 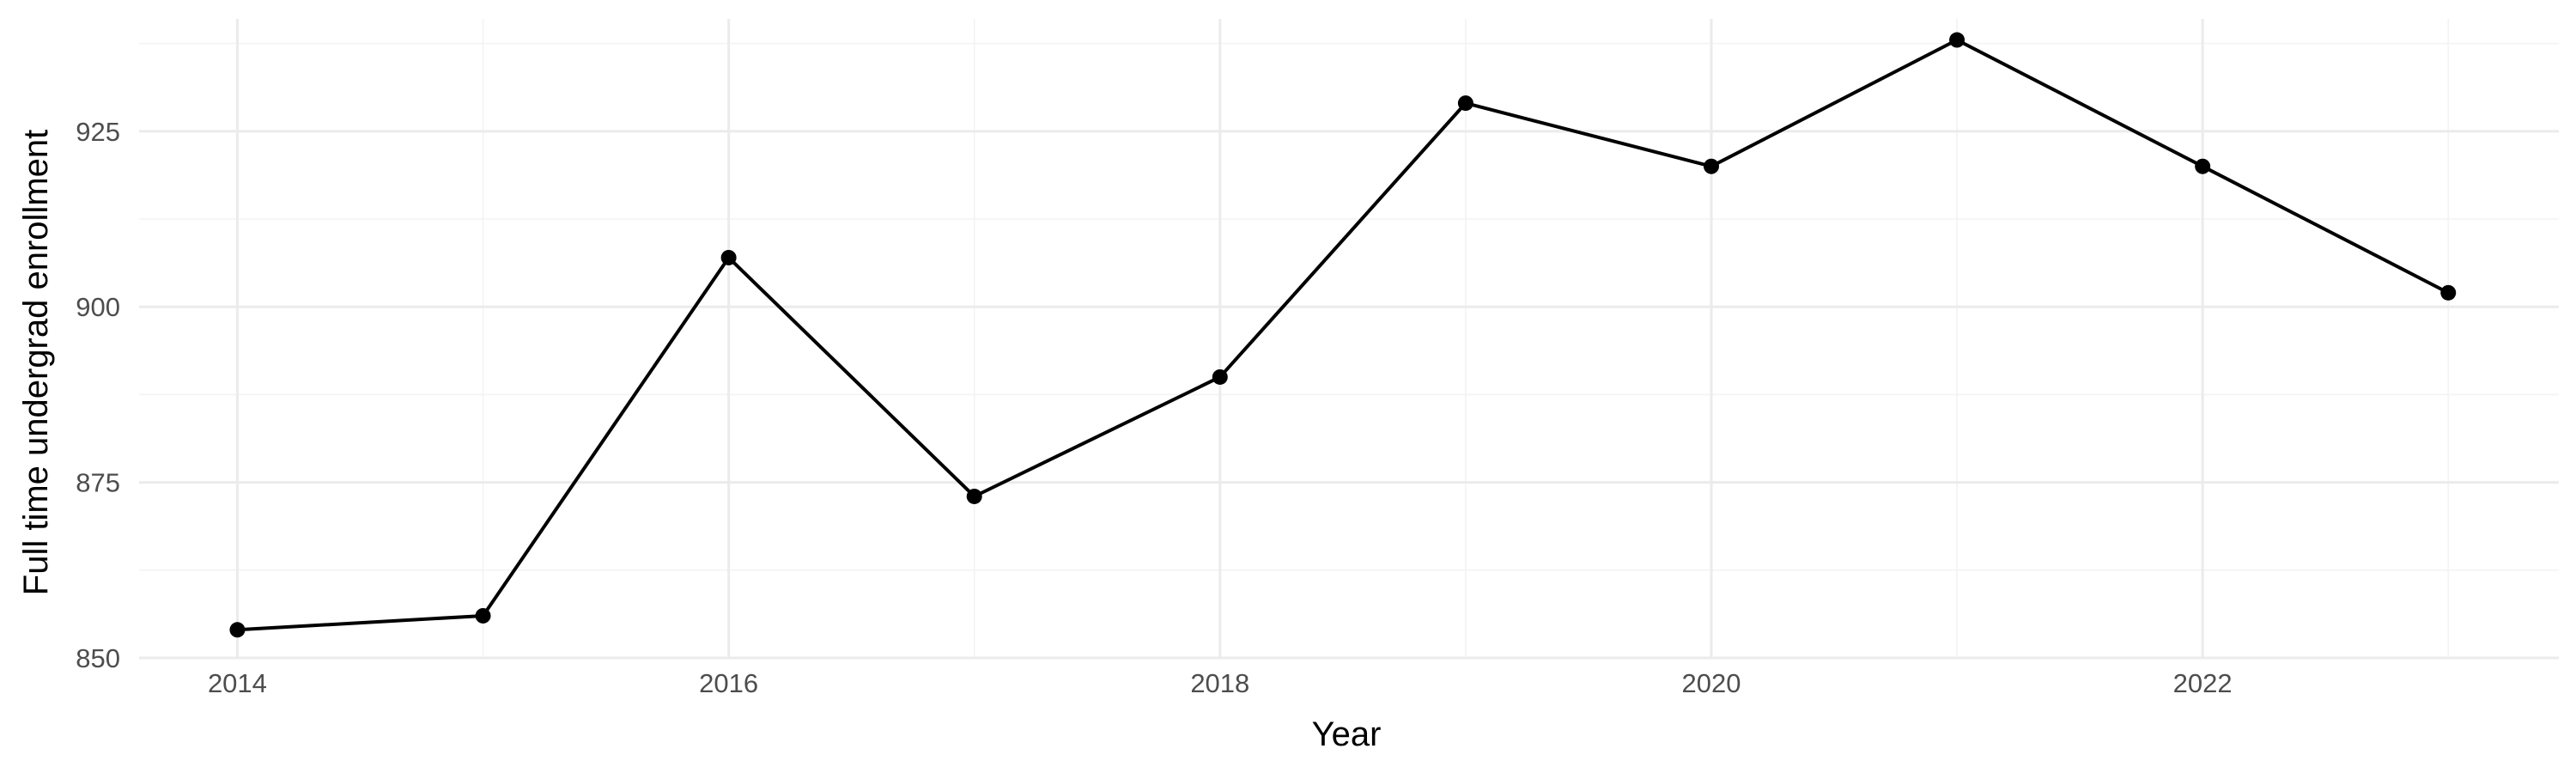 What do you see at coordinates (728, 683) in the screenshot?
I see `x-tick-label: 2016` at bounding box center [728, 683].